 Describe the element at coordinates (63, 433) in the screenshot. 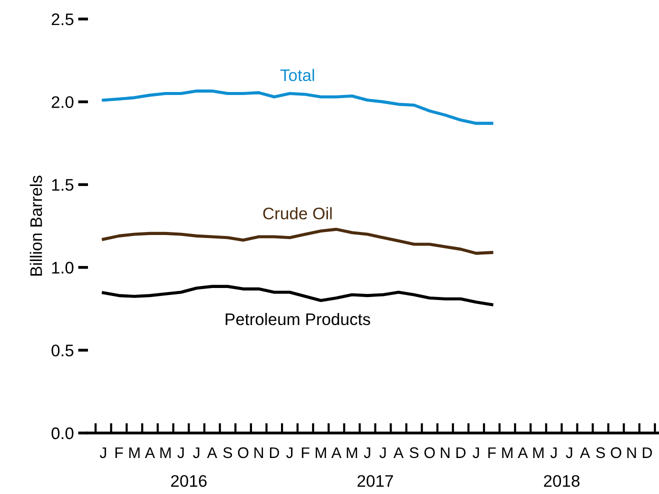

I see `y-tick-label: 0.0` at that location.